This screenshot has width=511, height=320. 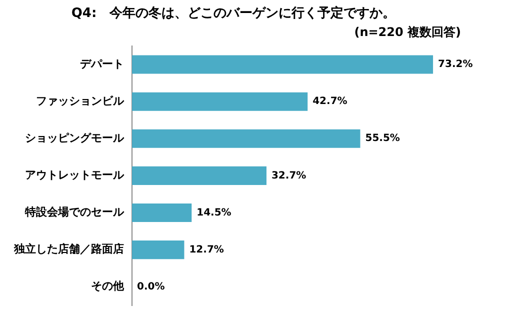 What do you see at coordinates (75, 138) in the screenshot?
I see `y-tick-label: ショッピングモール` at bounding box center [75, 138].